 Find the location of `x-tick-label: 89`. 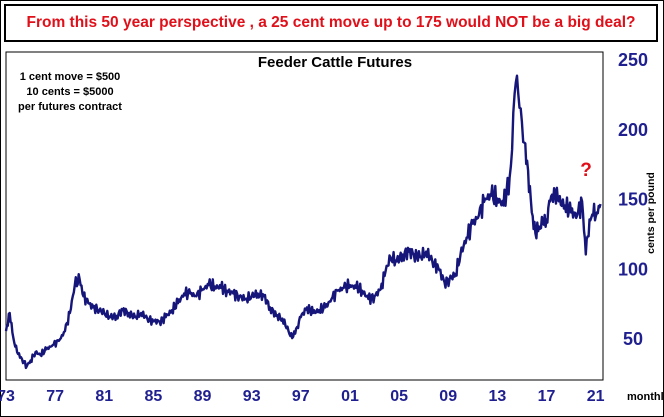

x-tick-label: 89 is located at coordinates (203, 396).